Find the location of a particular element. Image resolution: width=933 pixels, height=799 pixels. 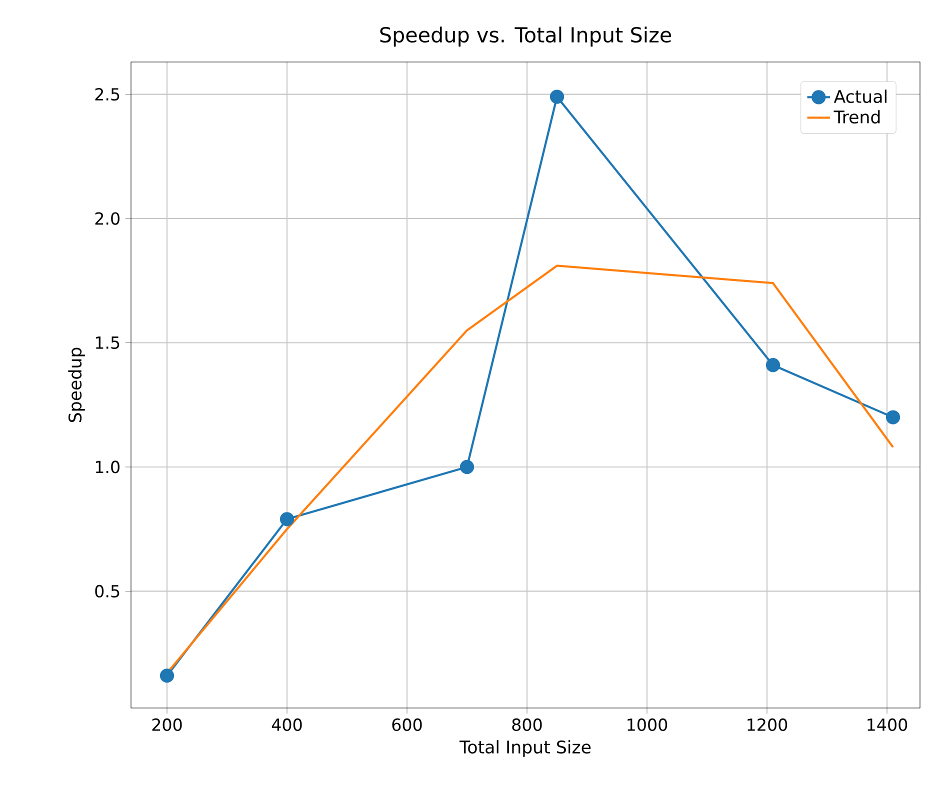

chart-title: Speedup vs. Total Input Size is located at coordinates (526, 36).